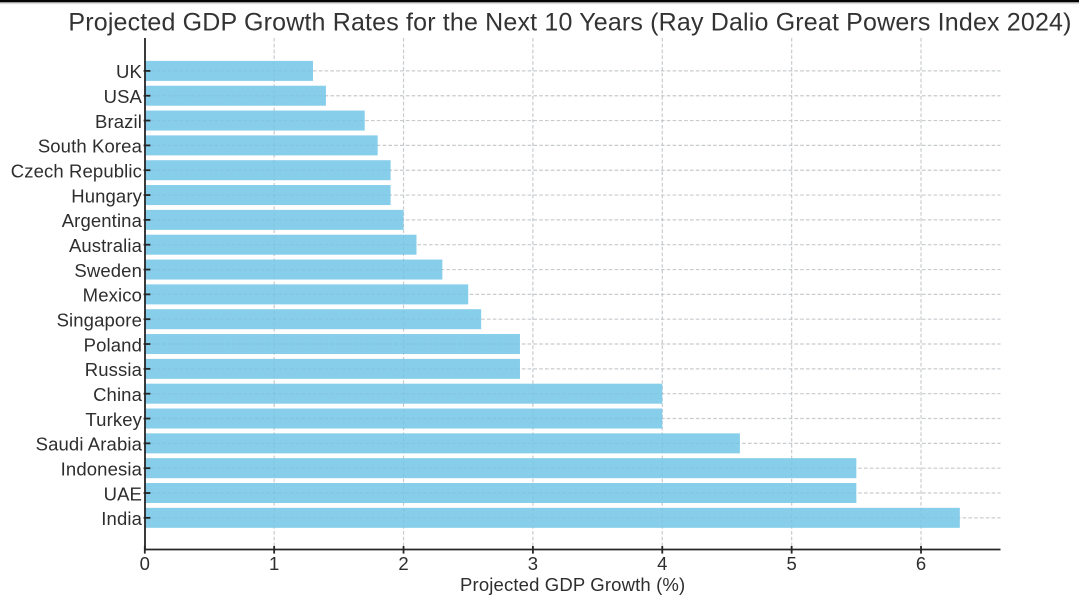 This screenshot has height=603, width=1079. What do you see at coordinates (121, 518) in the screenshot?
I see `svg-text: India` at bounding box center [121, 518].